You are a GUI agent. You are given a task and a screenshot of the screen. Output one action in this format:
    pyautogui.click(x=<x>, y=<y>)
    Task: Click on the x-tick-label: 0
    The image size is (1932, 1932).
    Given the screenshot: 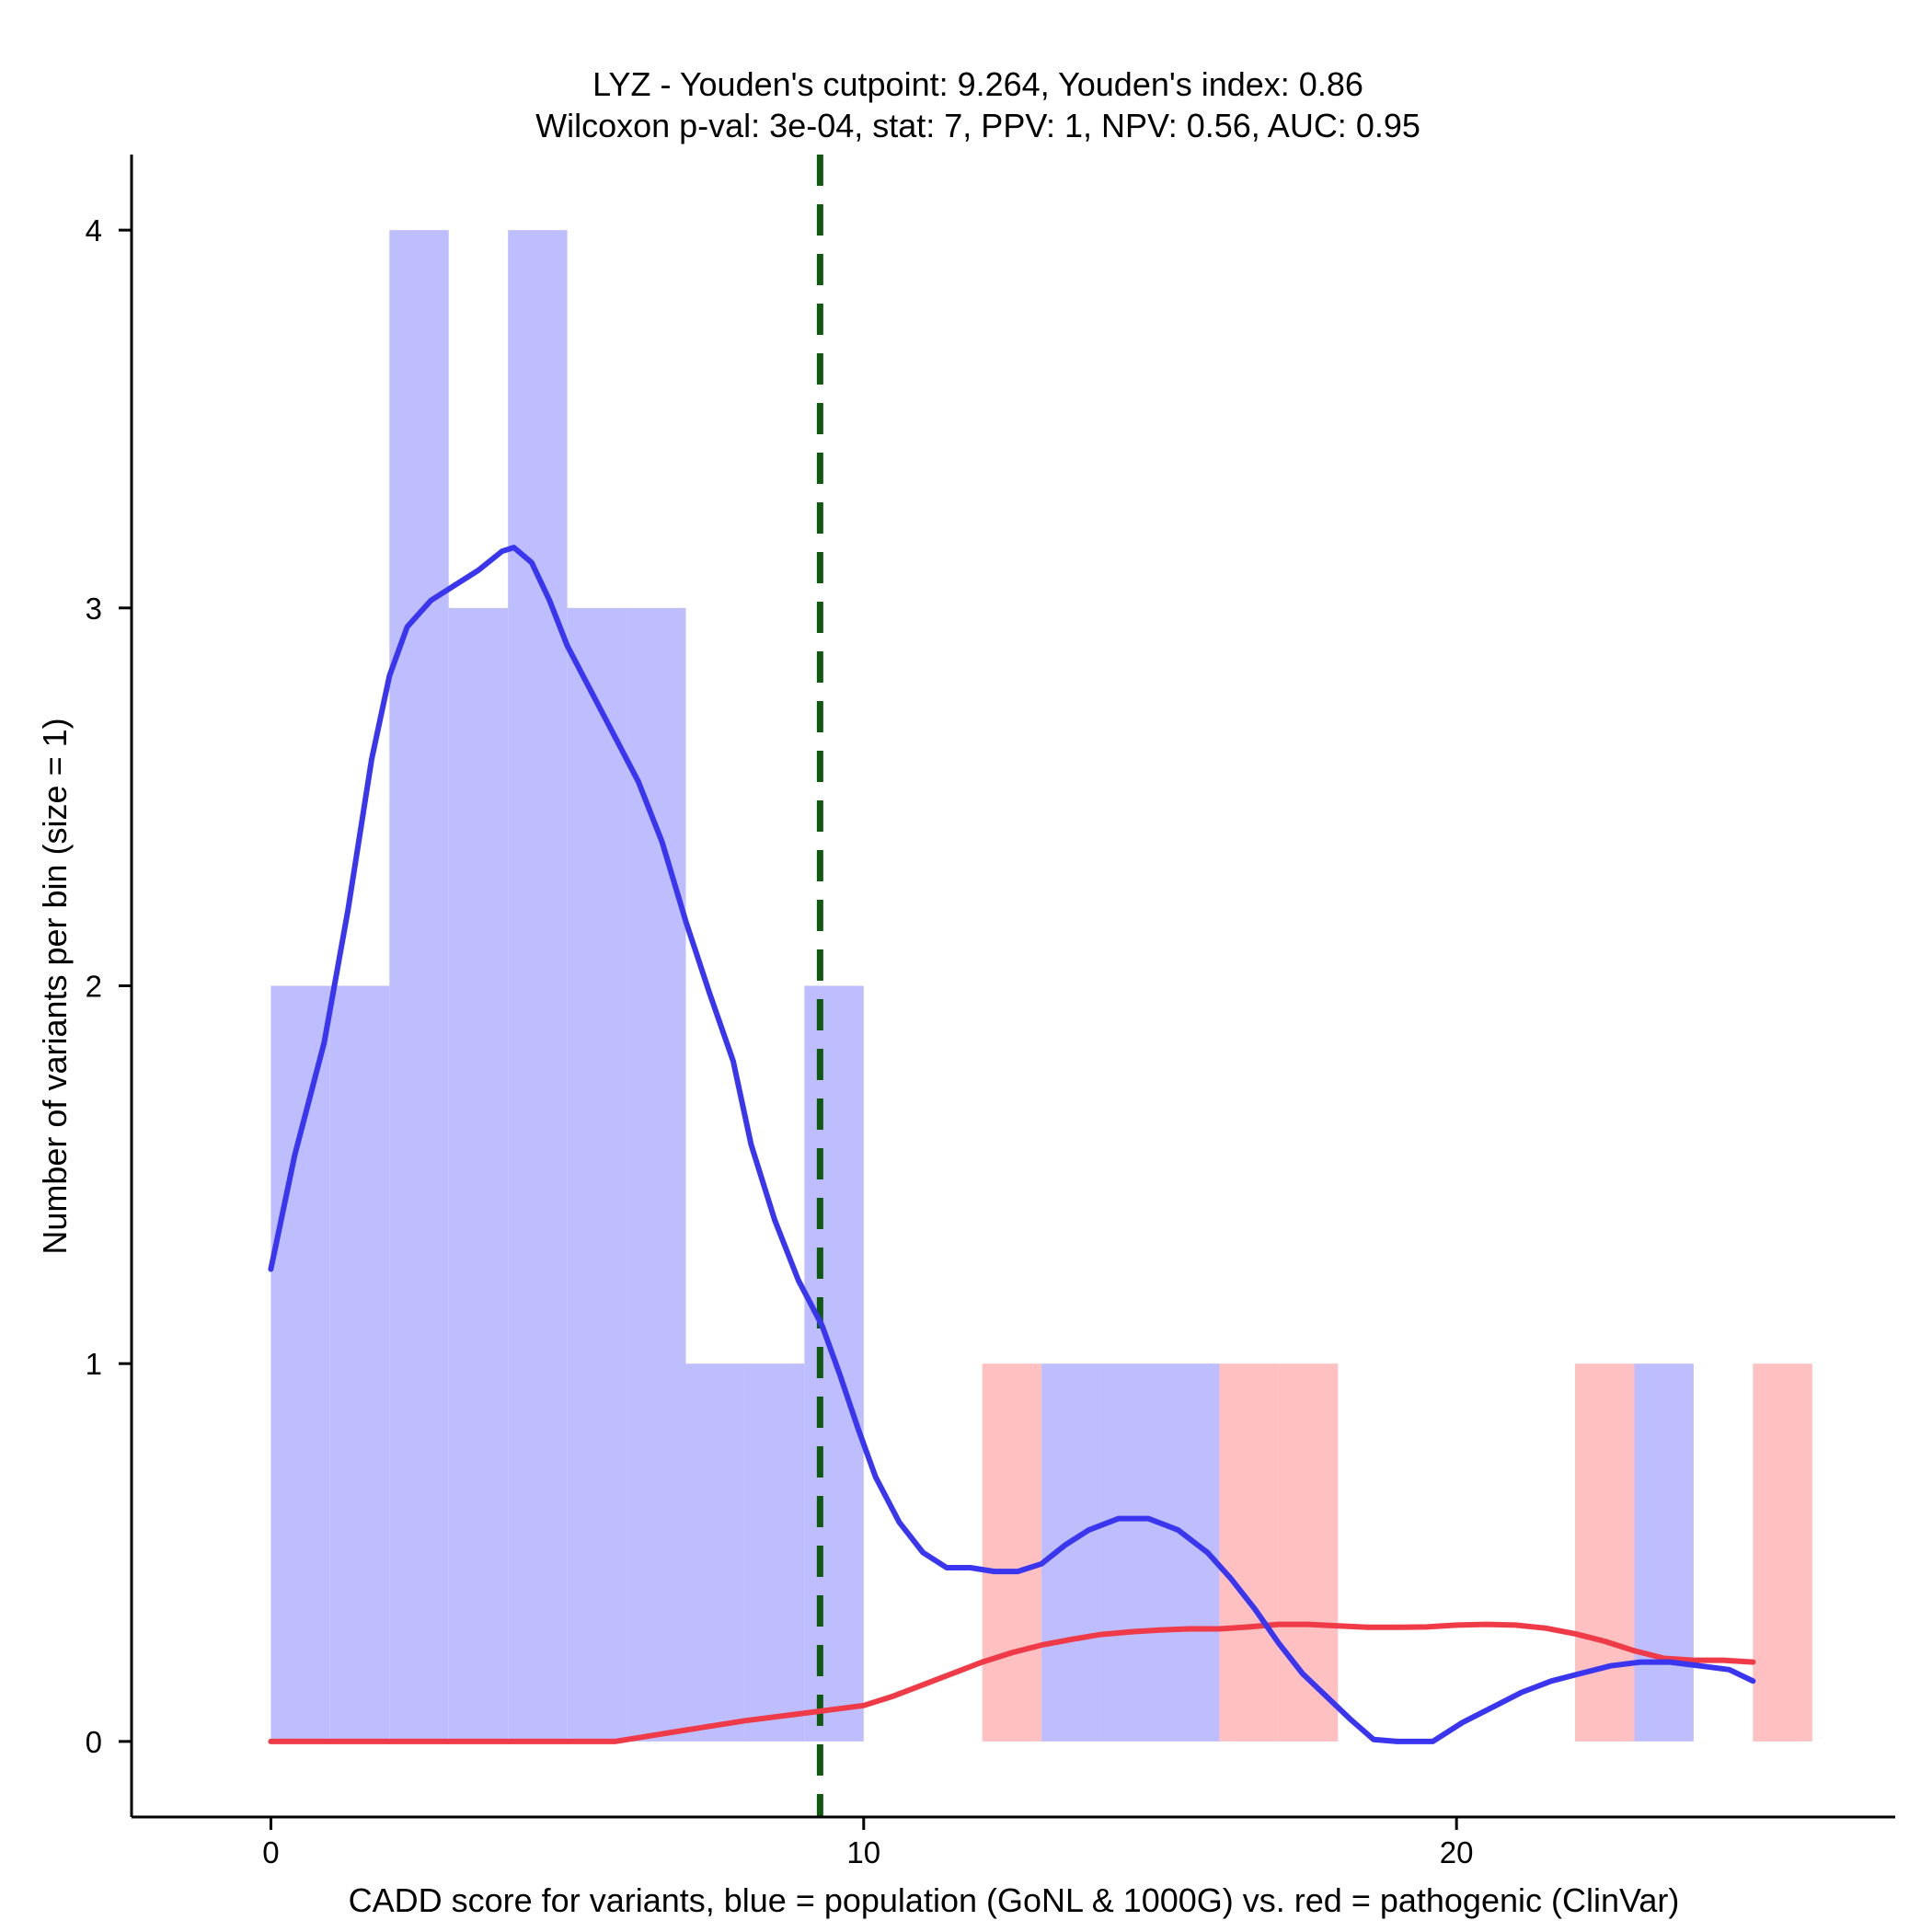 What is the action you would take?
    pyautogui.click(x=270, y=1852)
    